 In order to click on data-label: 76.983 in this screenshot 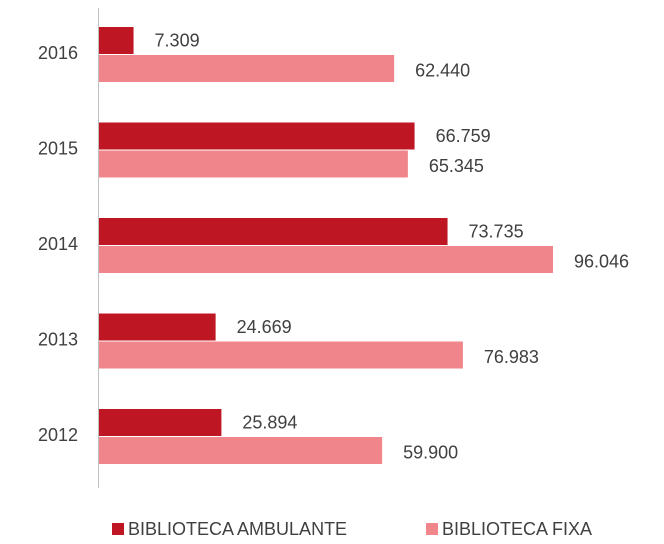, I will do `click(511, 357)`.